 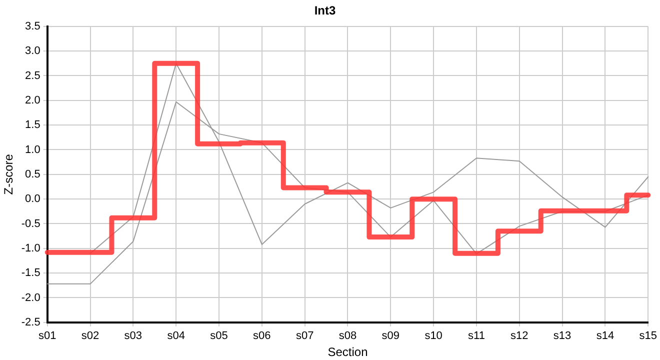 What do you see at coordinates (605, 336) in the screenshot?
I see `x-tick-label: s14` at bounding box center [605, 336].